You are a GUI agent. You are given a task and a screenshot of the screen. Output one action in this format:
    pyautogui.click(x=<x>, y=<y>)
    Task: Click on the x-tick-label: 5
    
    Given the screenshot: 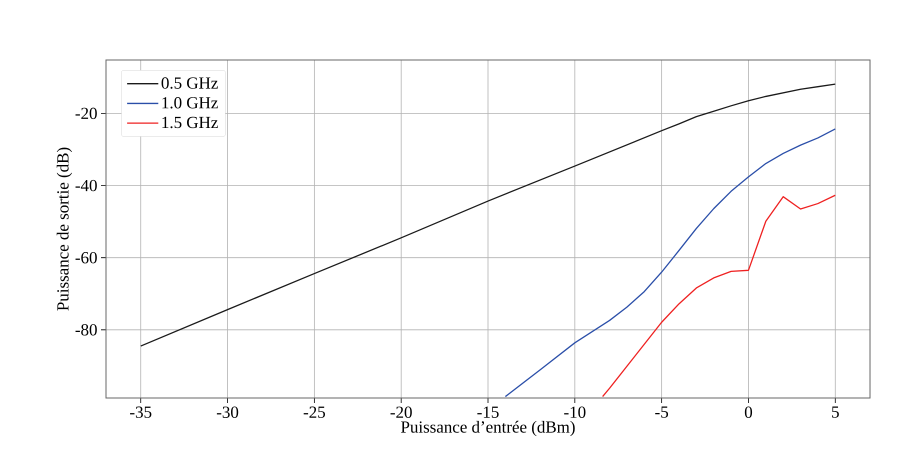 What is the action you would take?
    pyautogui.click(x=835, y=412)
    